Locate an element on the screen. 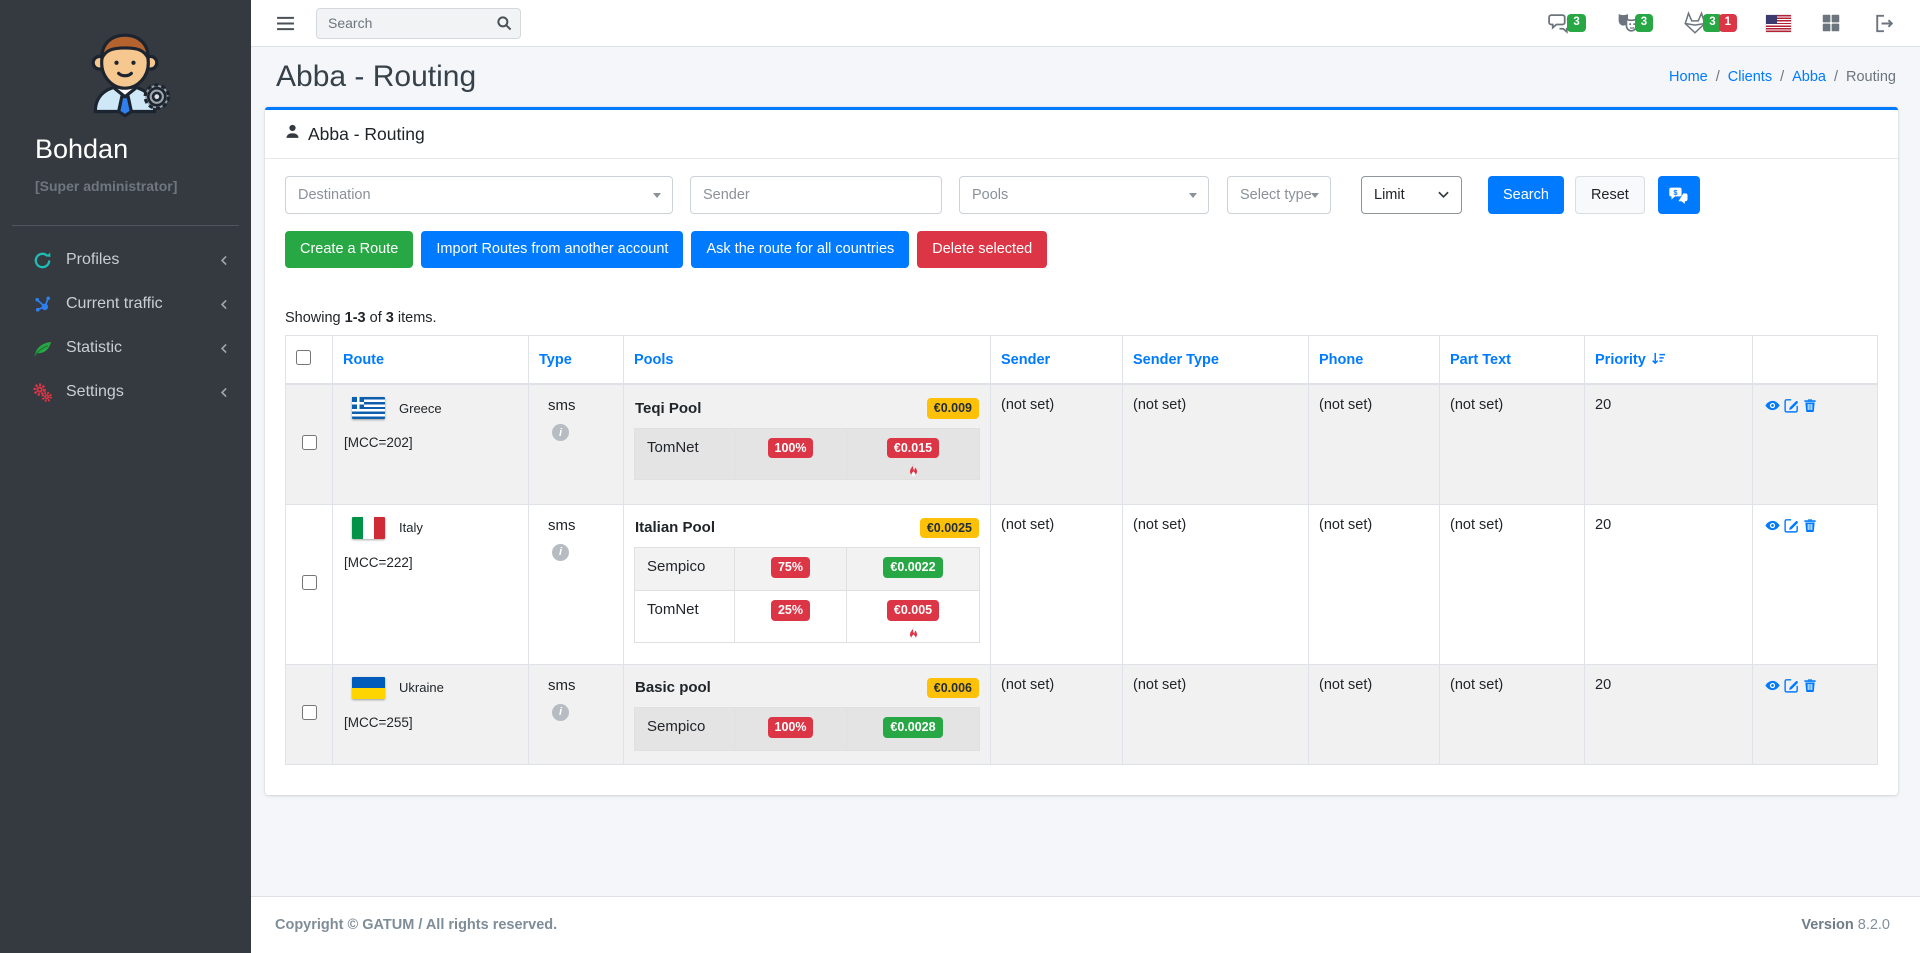  reset-button: Reset is located at coordinates (1609, 195).